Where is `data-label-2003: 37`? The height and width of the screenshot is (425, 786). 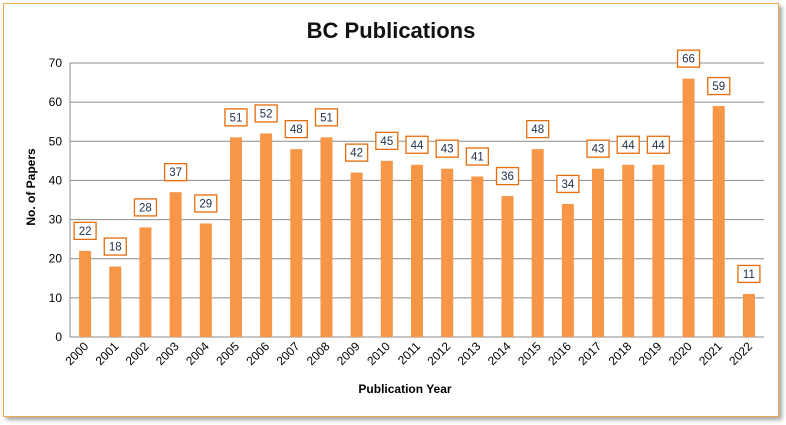
data-label-2003: 37 is located at coordinates (175, 172).